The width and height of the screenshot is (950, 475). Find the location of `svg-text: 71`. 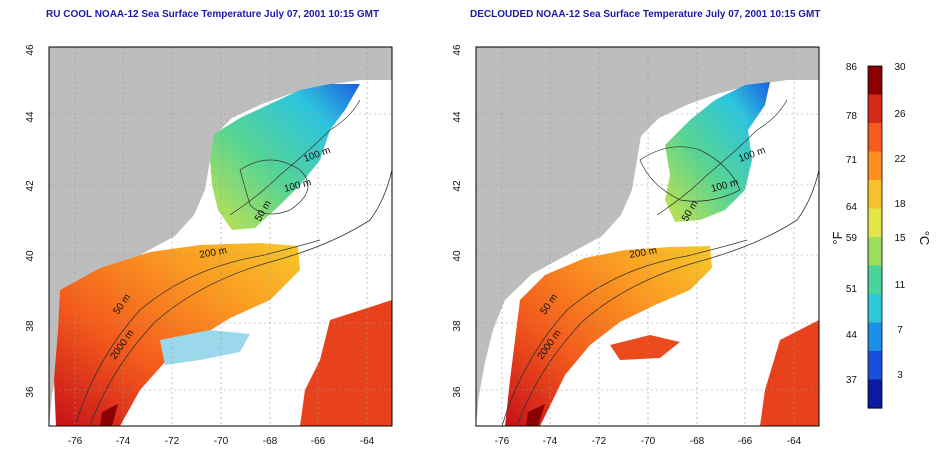

svg-text: 71 is located at coordinates (852, 160).